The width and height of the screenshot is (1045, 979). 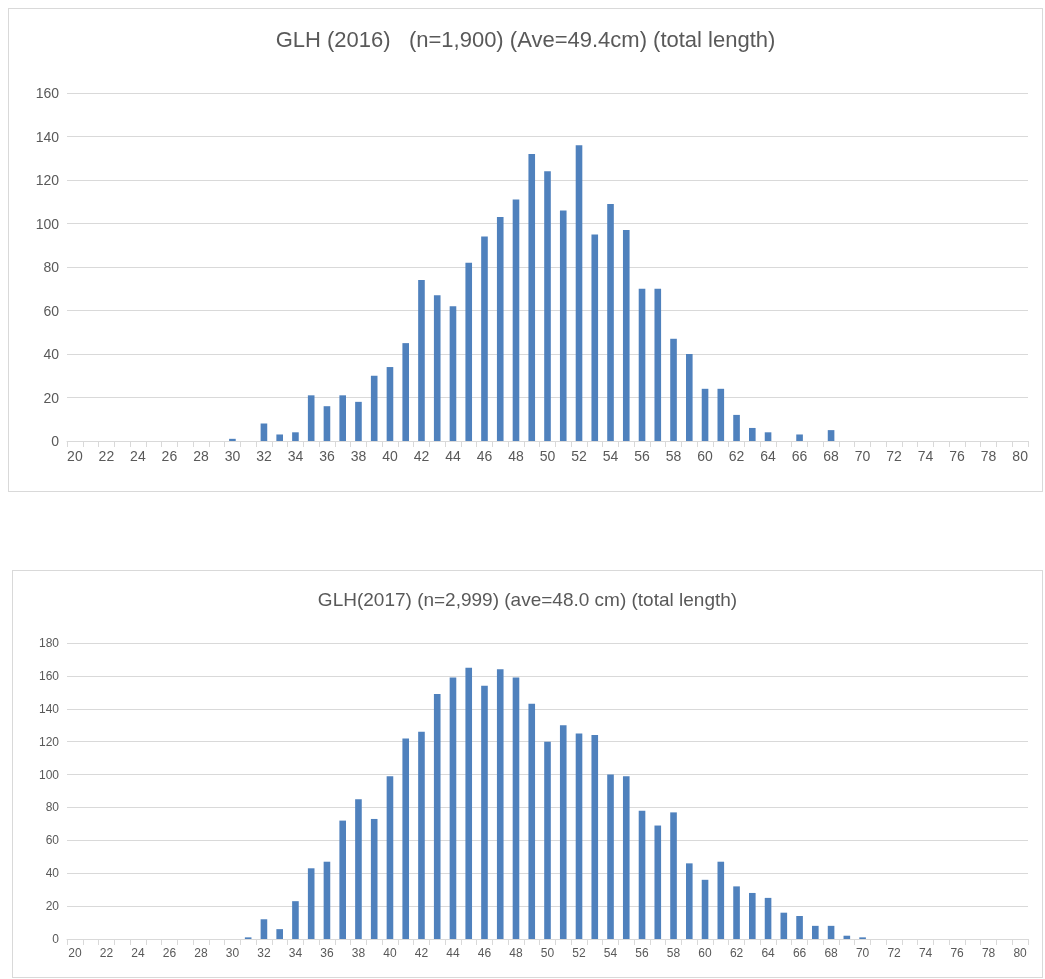 What do you see at coordinates (49, 643) in the screenshot?
I see `y-tick-label: 180` at bounding box center [49, 643].